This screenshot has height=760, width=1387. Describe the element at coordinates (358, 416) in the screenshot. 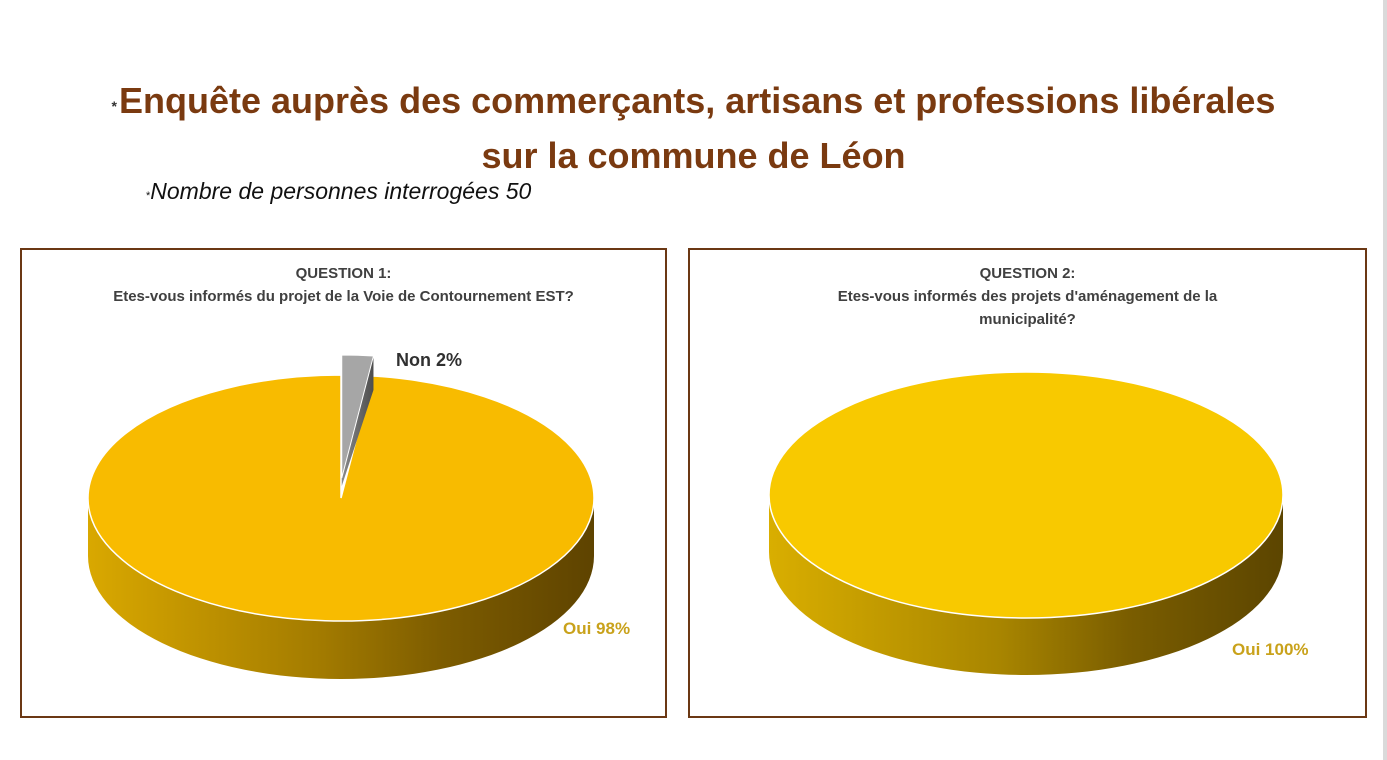

I see `pie-slice-non` at that location.